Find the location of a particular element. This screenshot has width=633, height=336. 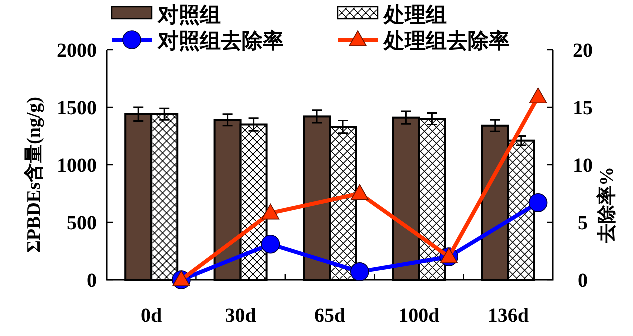

y-tick-label: 1500 is located at coordinates (77, 109).